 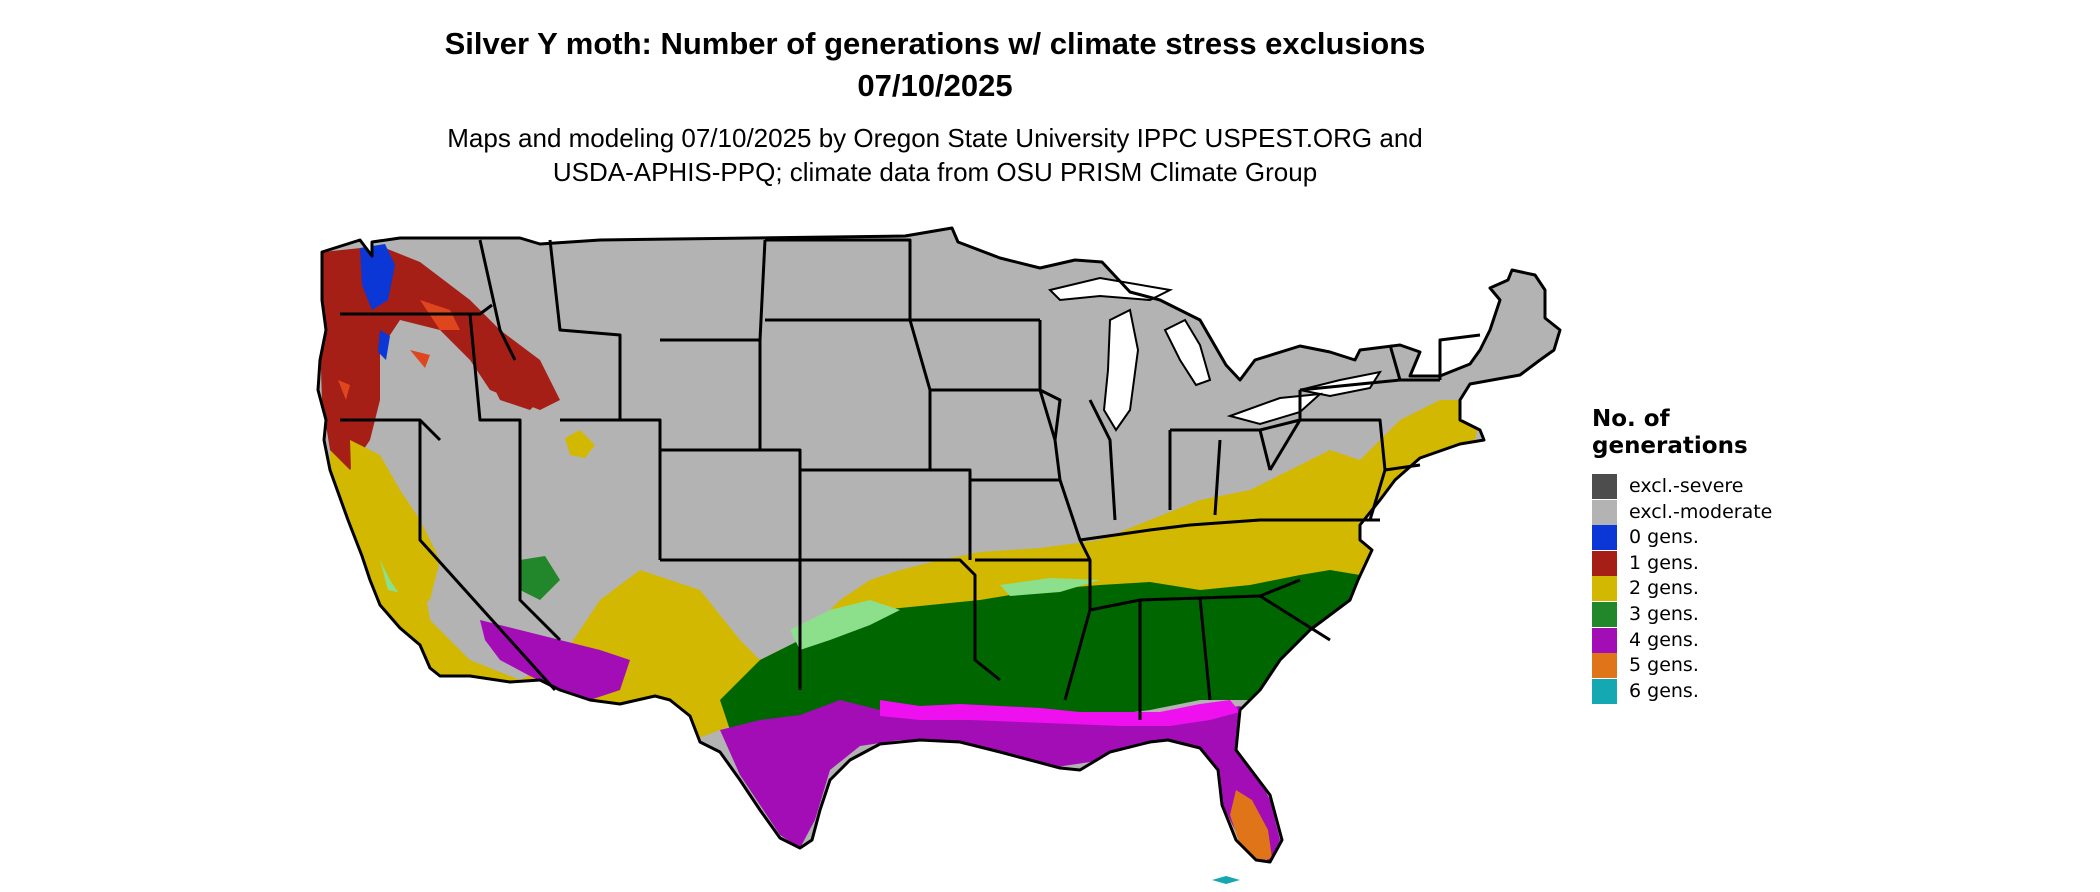 I want to click on legend-label: 3 gens., so click(x=1664, y=614).